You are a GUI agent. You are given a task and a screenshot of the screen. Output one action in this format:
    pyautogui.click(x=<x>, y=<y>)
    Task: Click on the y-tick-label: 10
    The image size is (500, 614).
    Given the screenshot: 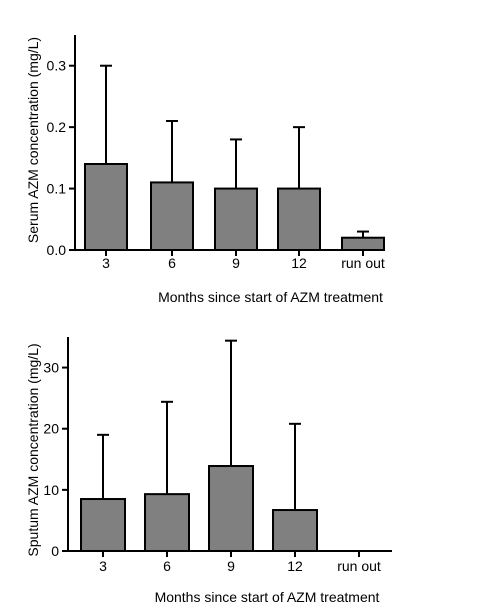 What is the action you would take?
    pyautogui.click(x=51, y=490)
    